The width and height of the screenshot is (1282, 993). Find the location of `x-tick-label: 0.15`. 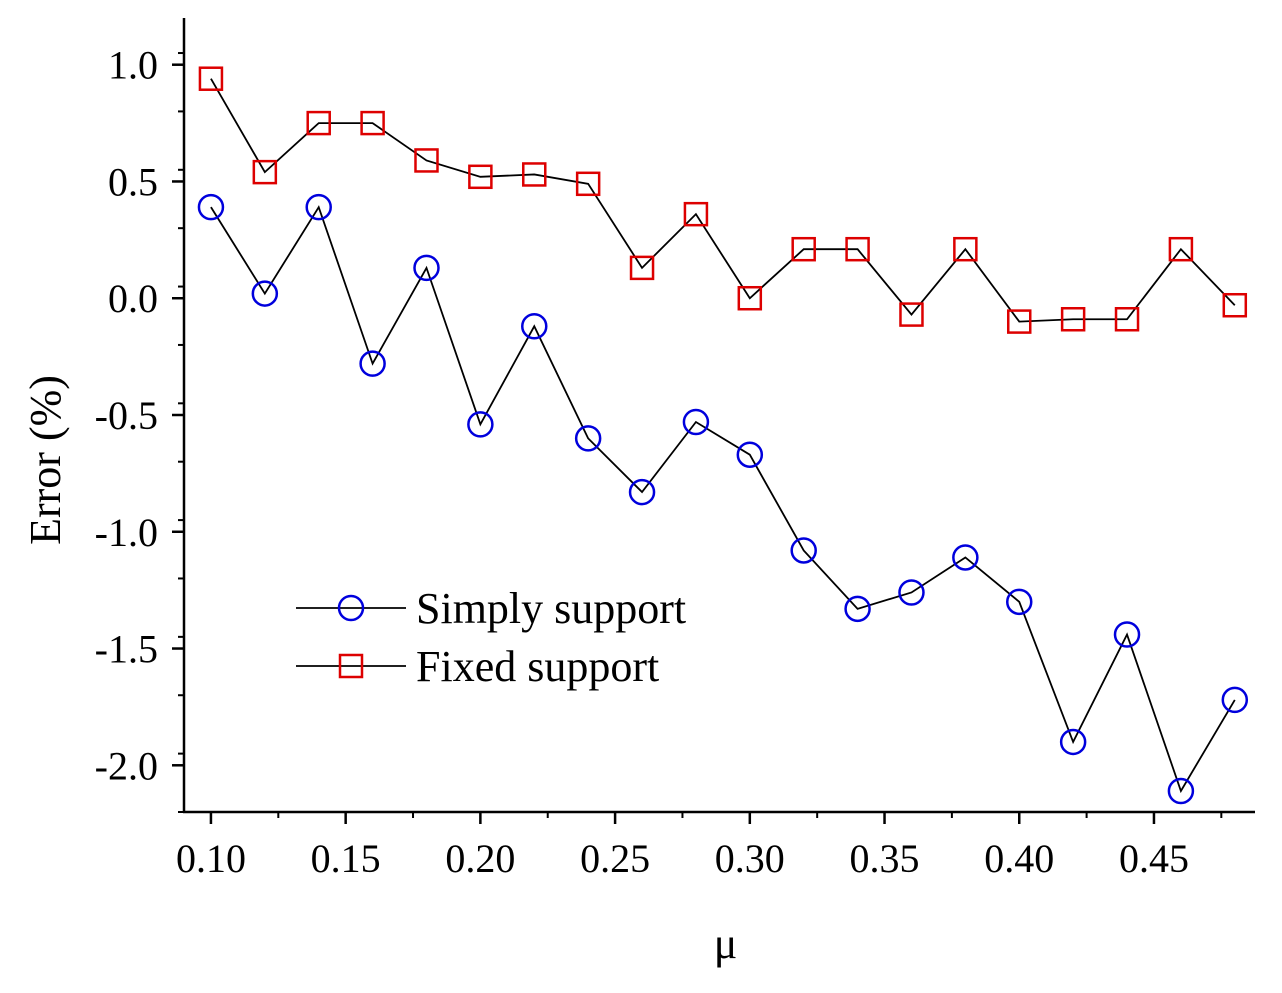

x-tick-label: 0.15 is located at coordinates (346, 858).